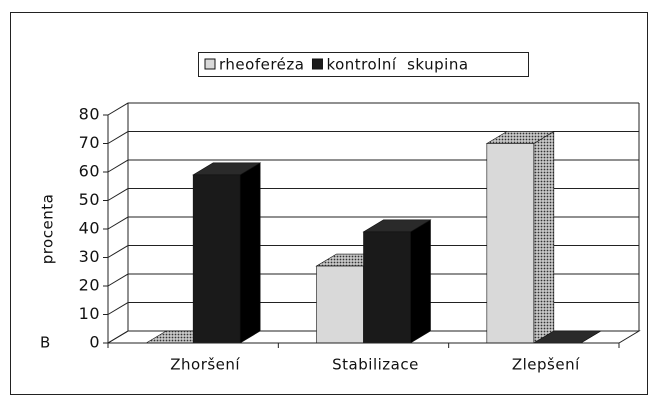  Describe the element at coordinates (89, 142) in the screenshot. I see `y-tick-label: 70` at that location.